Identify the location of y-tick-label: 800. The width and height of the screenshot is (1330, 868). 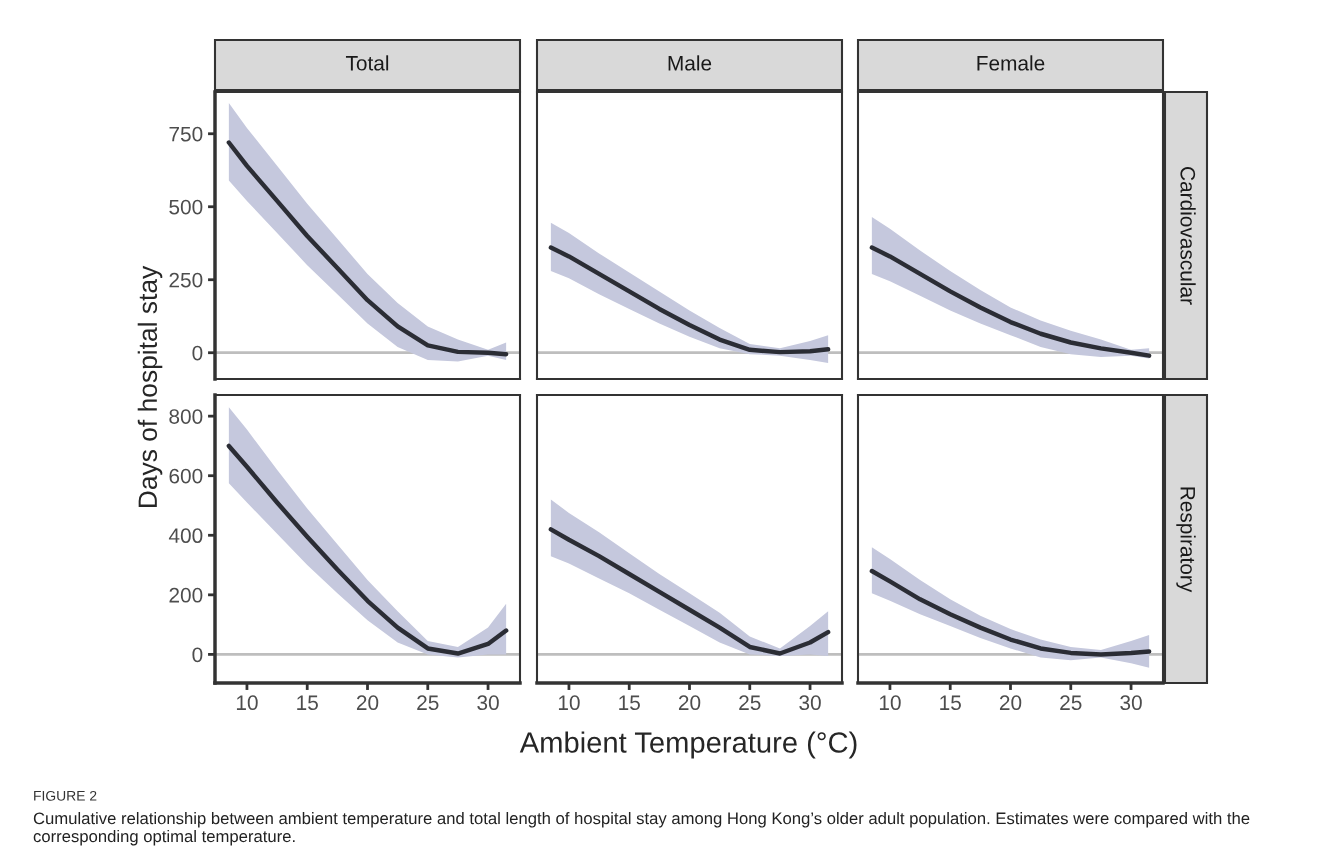
(186, 416).